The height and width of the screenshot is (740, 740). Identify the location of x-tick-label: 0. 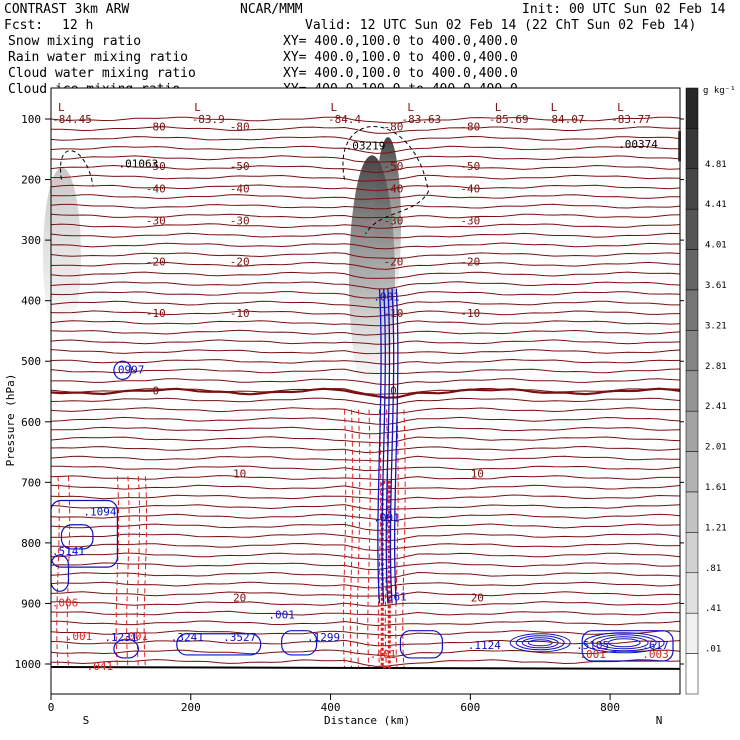
(51, 707).